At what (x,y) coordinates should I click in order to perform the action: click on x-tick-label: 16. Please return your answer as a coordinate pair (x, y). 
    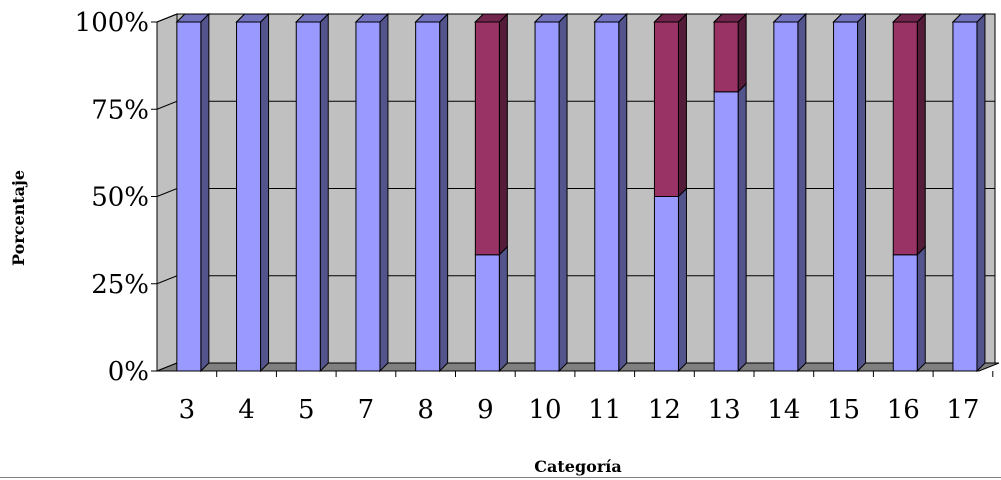
    Looking at the image, I should click on (903, 410).